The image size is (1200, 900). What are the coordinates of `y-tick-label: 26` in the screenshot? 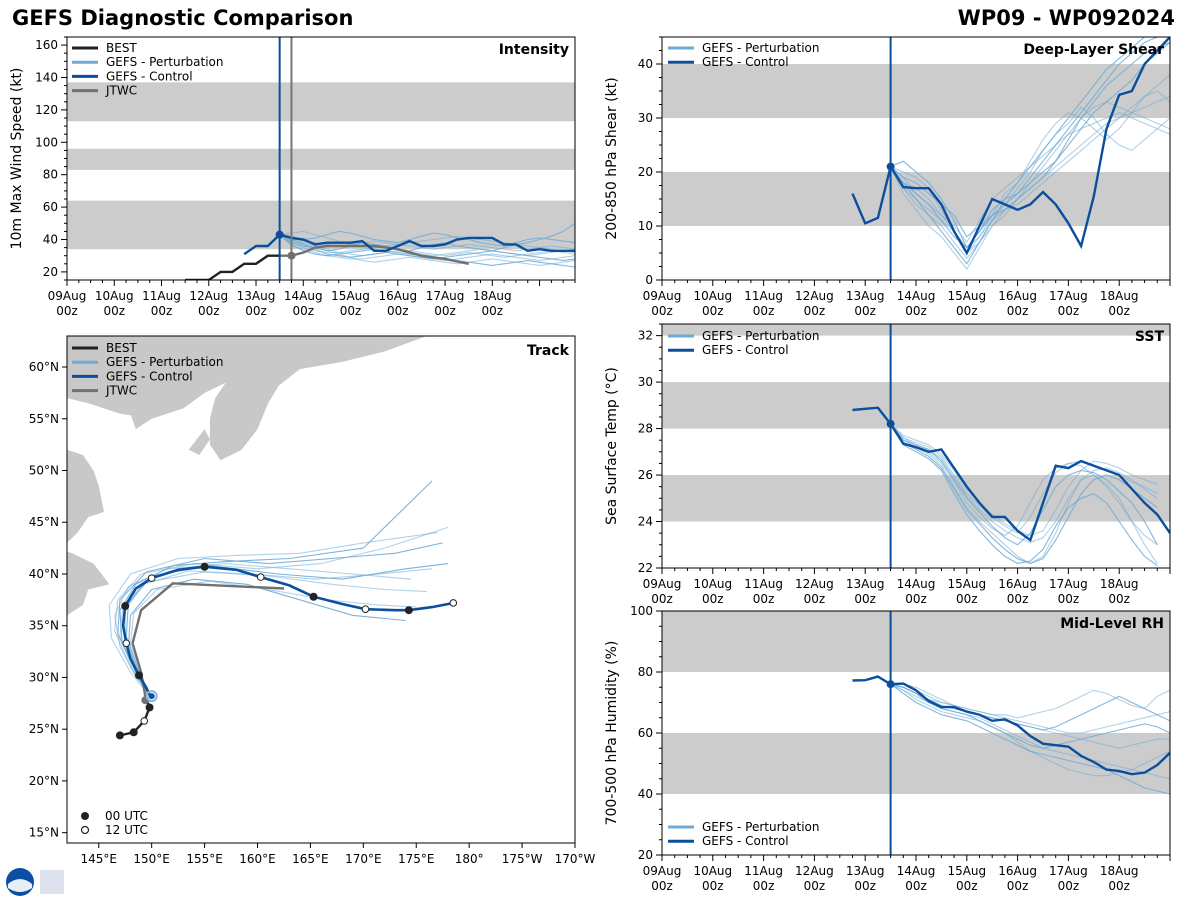 It's located at (645, 475).